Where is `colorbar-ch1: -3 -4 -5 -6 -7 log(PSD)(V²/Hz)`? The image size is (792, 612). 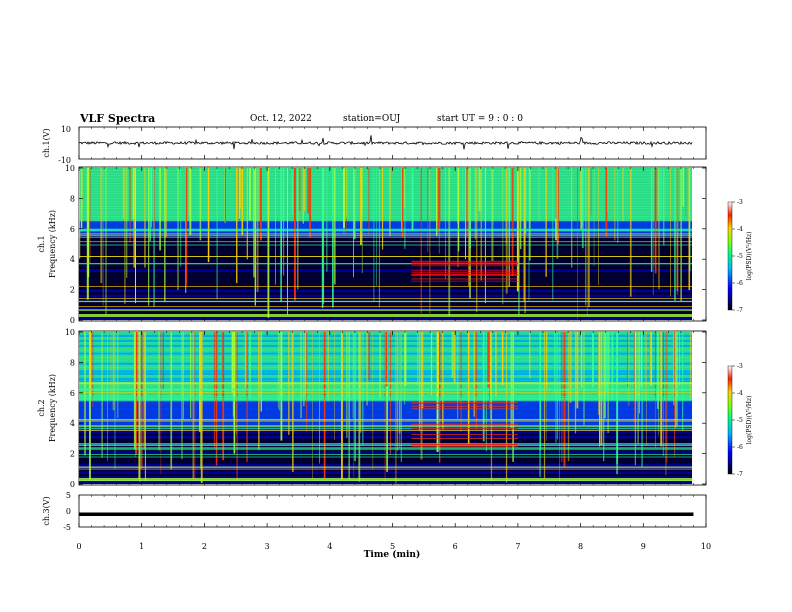
colorbar-ch1: -3 -4 -5 -6 -7 log(PSD)(V²/Hz) is located at coordinates (740, 256).